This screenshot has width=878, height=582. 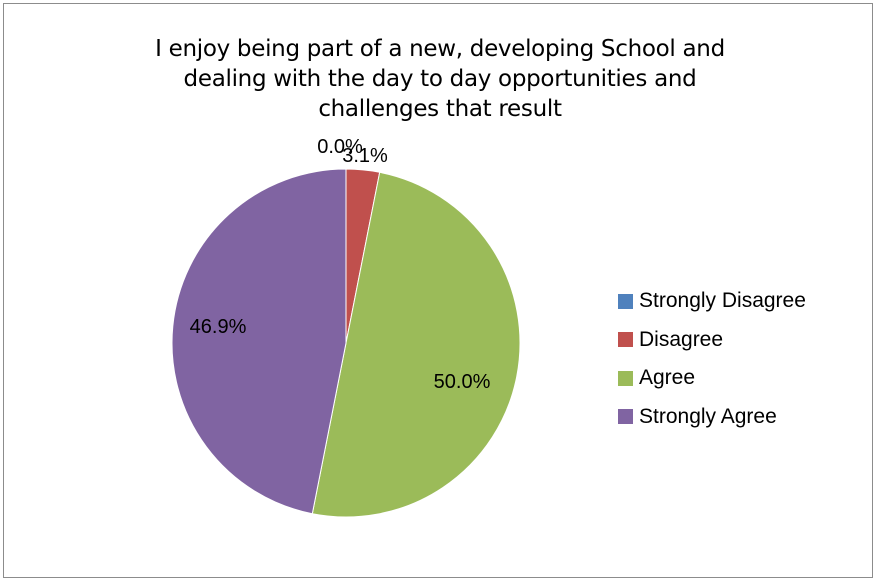 What do you see at coordinates (259, 341) in the screenshot?
I see `pie-slice-strongly-agree` at bounding box center [259, 341].